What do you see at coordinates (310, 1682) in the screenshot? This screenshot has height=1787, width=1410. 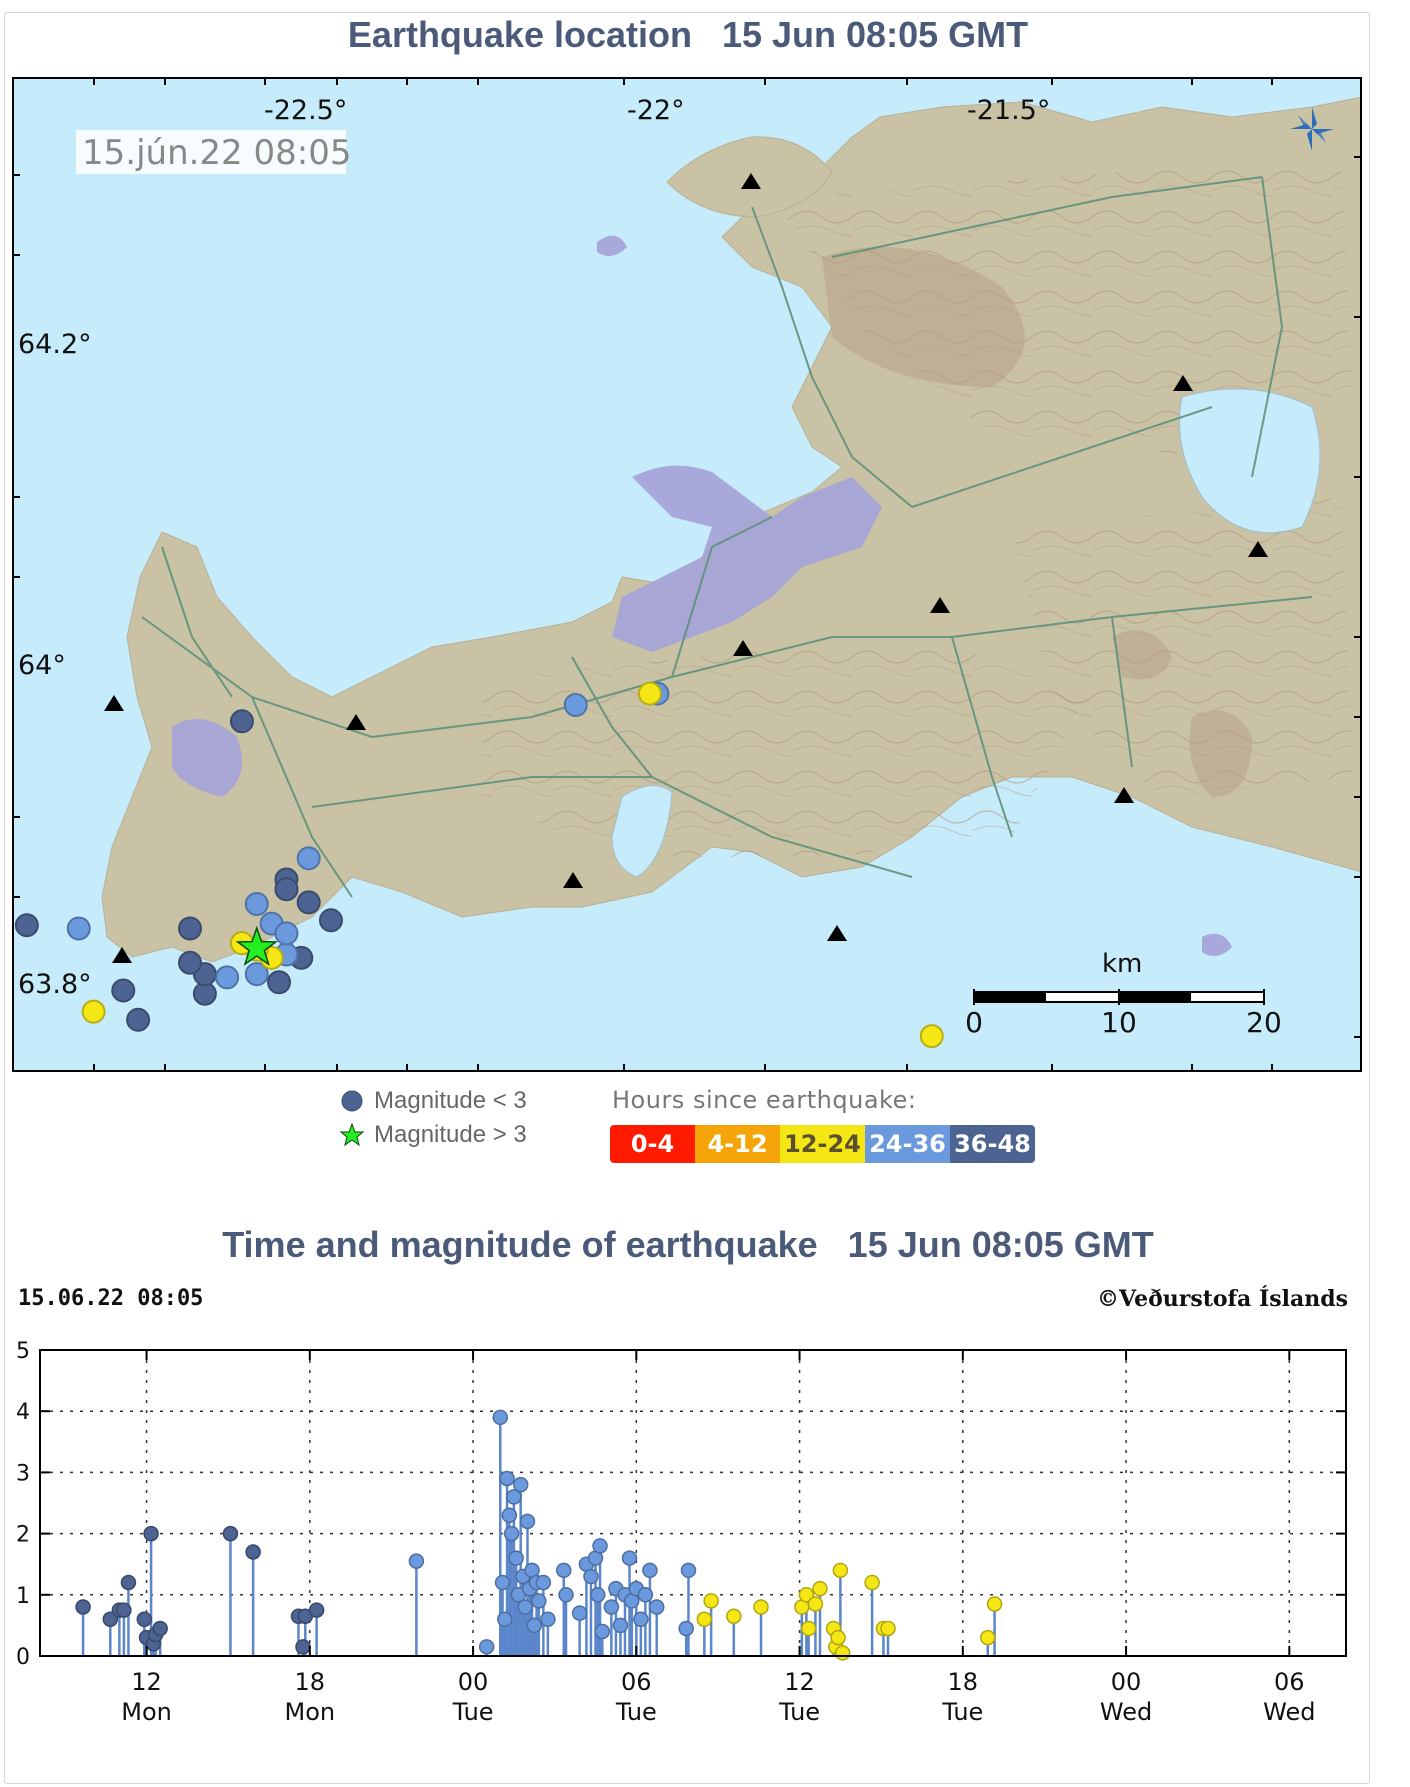 I see `x-tick-hour: 18` at bounding box center [310, 1682].